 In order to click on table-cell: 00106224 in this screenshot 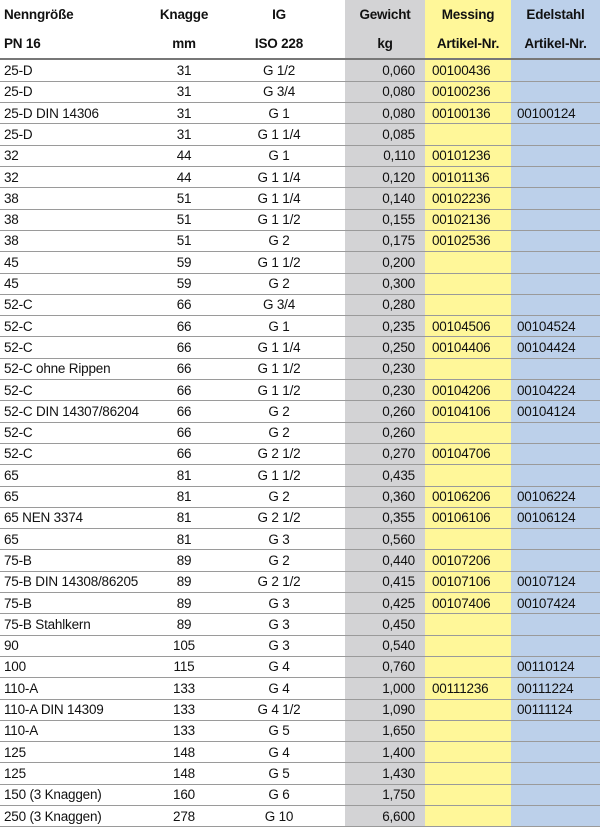, I will do `click(546, 496)`.